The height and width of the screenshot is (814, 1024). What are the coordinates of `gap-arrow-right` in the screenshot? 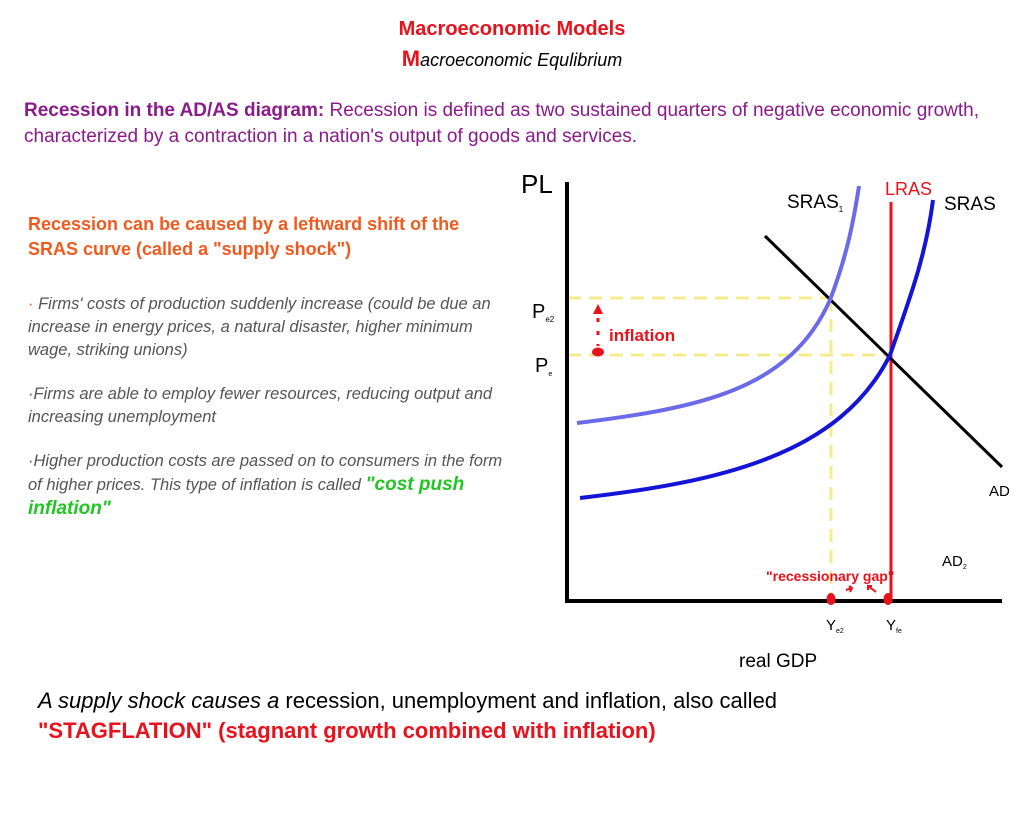 It's located at (872, 589).